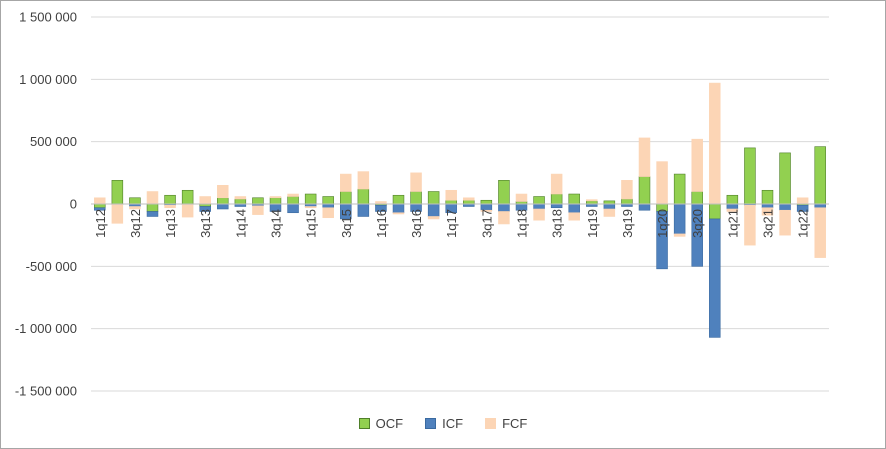  Describe the element at coordinates (785, 178) in the screenshot. I see `bar-ocf-4q21` at that location.